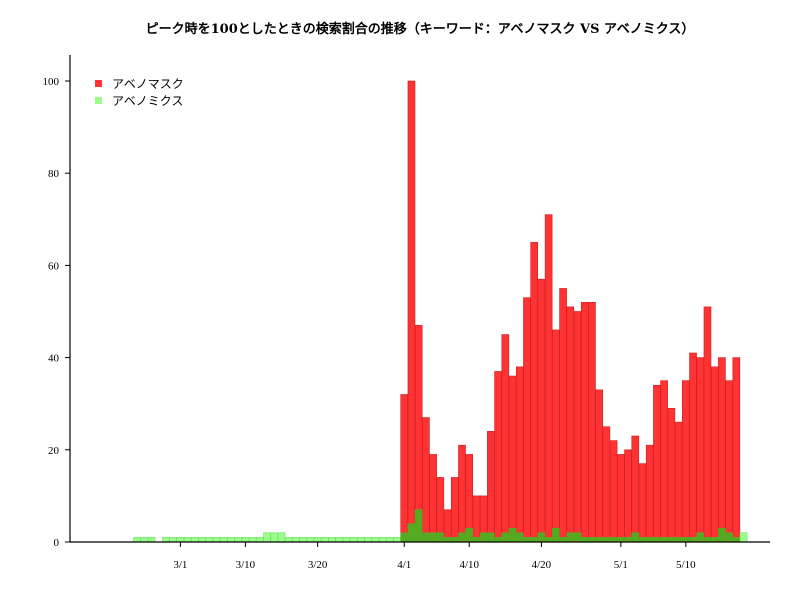 The height and width of the screenshot is (600, 800). What do you see at coordinates (246, 565) in the screenshot?
I see `x-tick-label: 3/10` at bounding box center [246, 565].